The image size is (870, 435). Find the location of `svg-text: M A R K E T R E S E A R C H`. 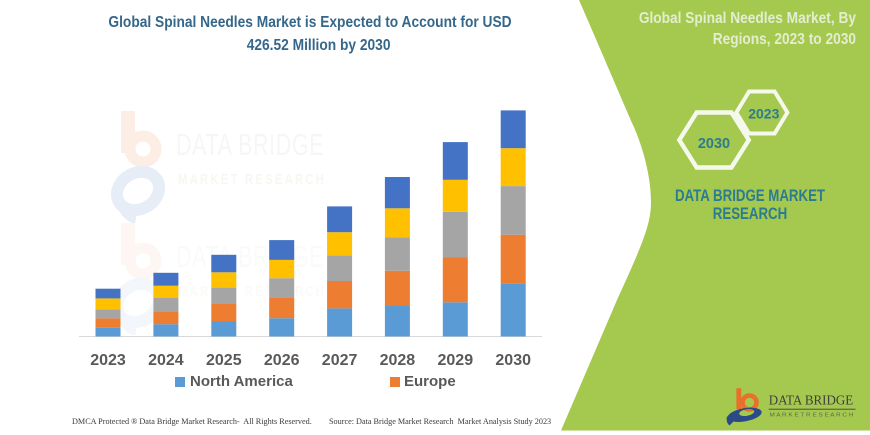

svg-text: M A R K E T R E S E A R C H is located at coordinates (812, 415).